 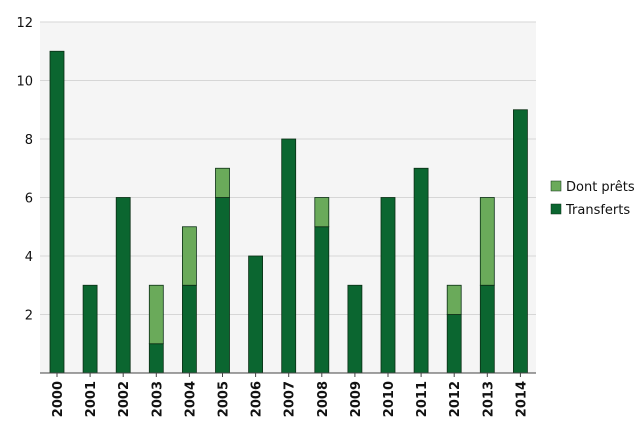 I want to click on x-tick-label: 2008, so click(x=323, y=399).